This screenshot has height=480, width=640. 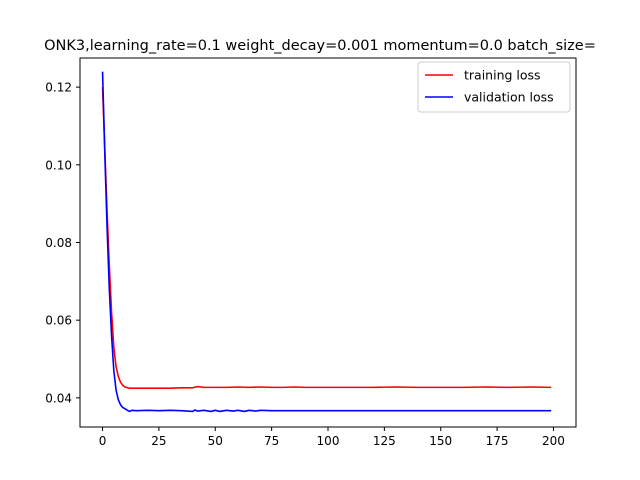 I want to click on x-tick-label: 125, so click(x=384, y=441).